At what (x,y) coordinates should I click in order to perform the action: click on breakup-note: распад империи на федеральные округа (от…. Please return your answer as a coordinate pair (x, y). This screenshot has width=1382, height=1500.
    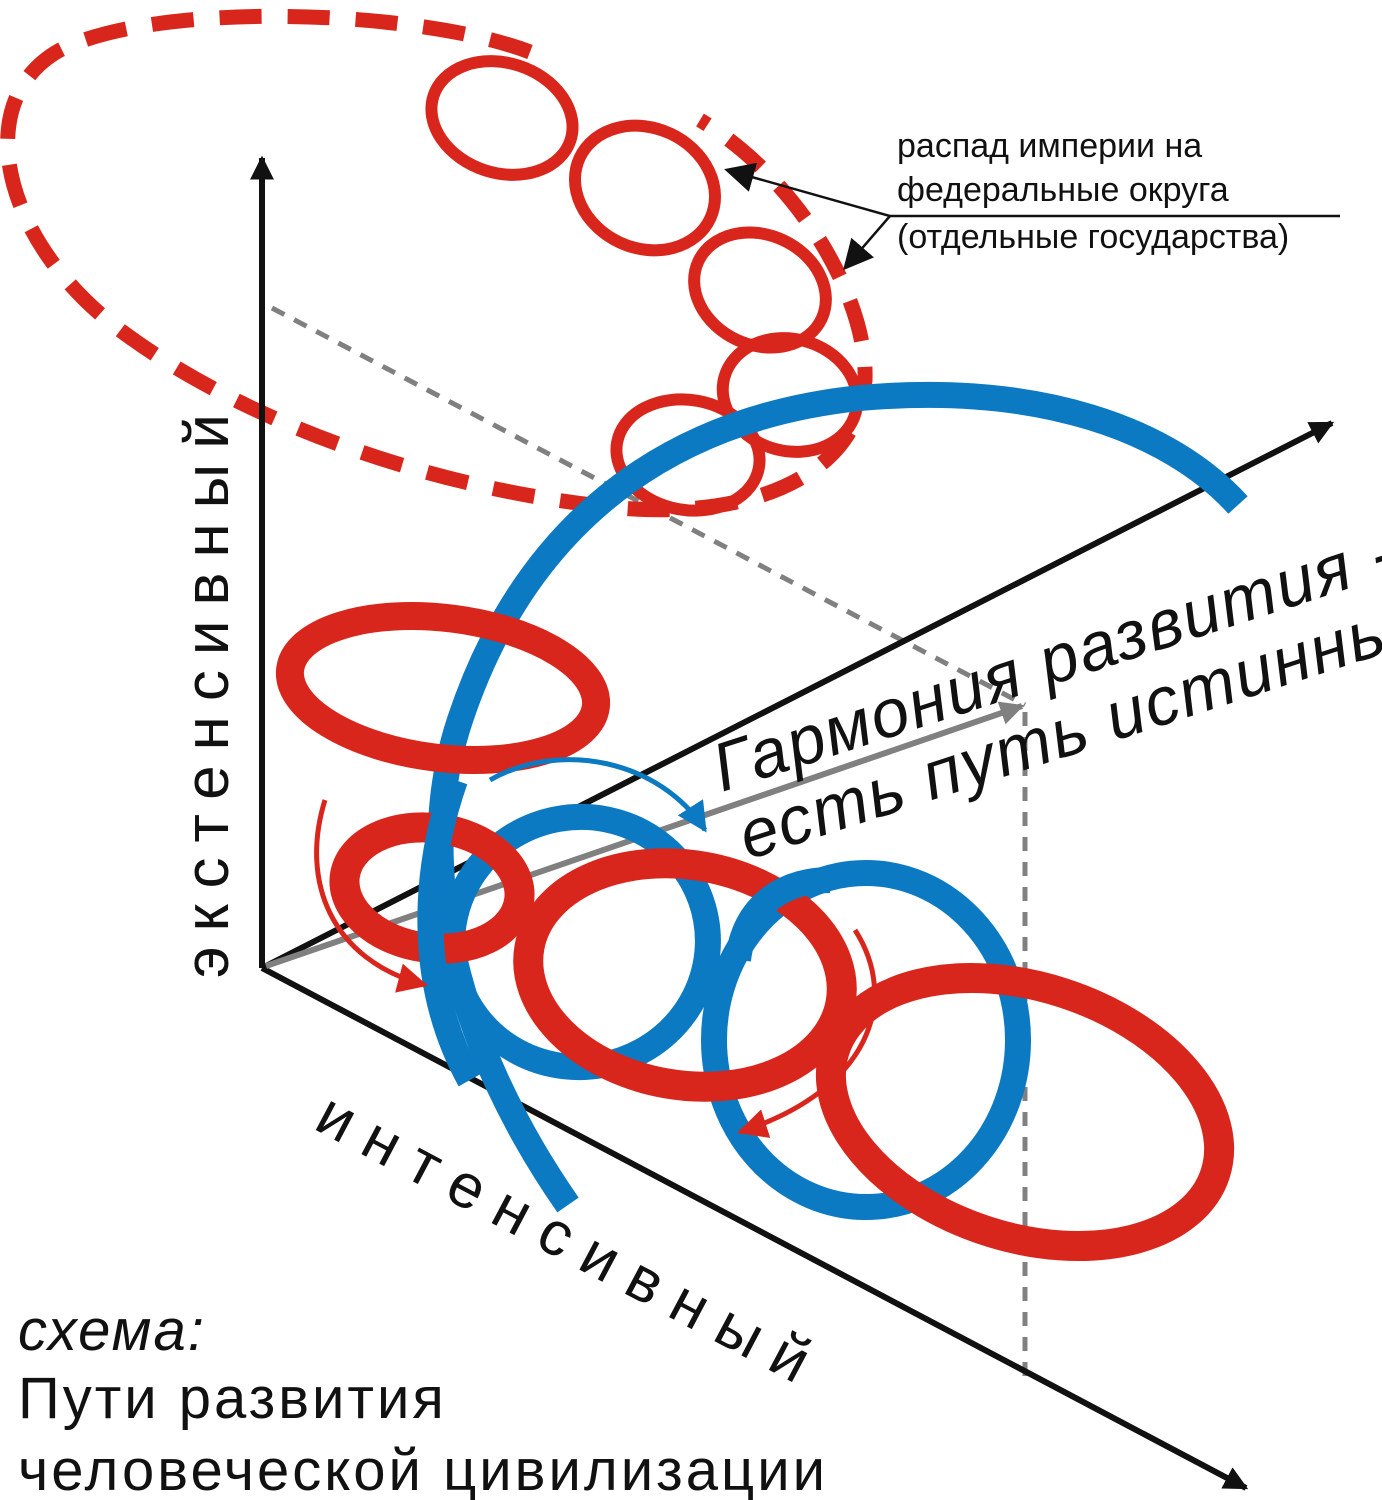
    Looking at the image, I should click on (1093, 191).